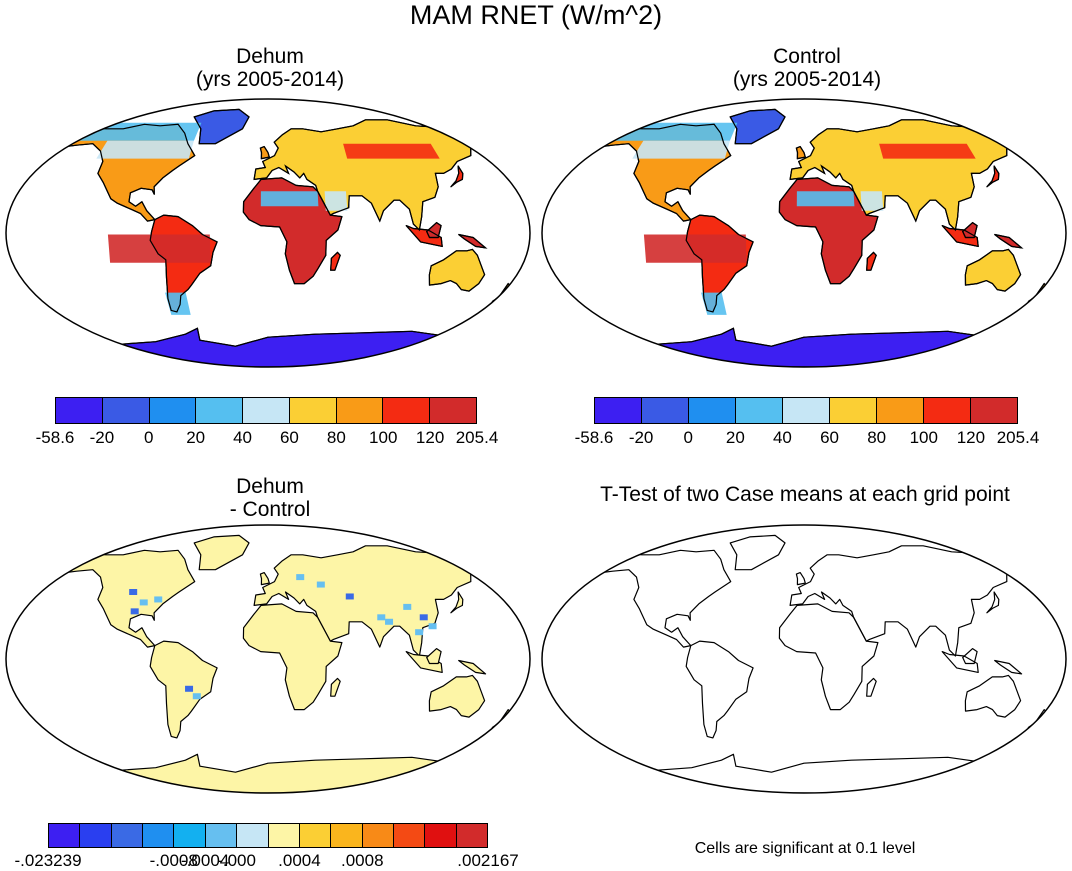 The image size is (1072, 871). I want to click on colorbar-tick-label: -58.6, so click(55, 437).